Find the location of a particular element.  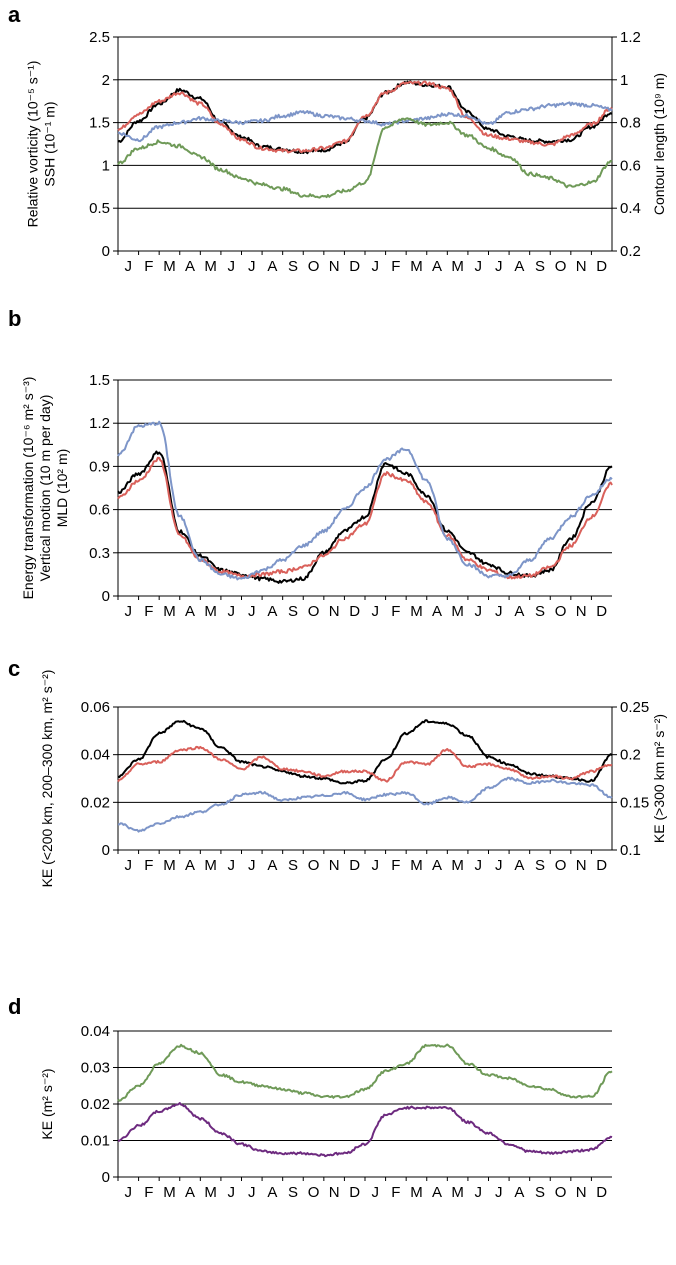

y2-tick-label: 0.8 is located at coordinates (630, 123).